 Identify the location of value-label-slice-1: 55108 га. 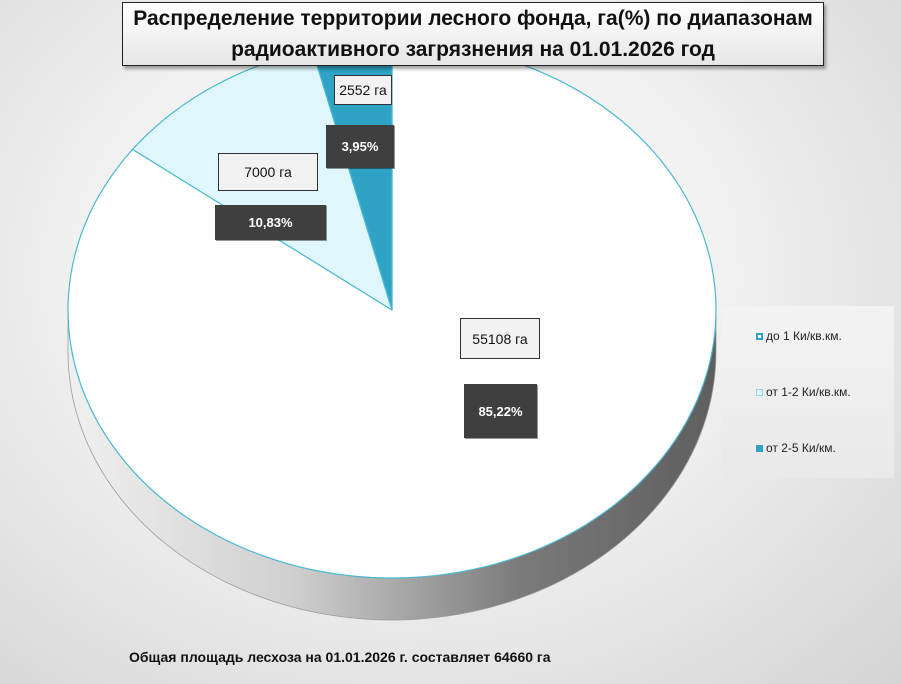
(500, 338).